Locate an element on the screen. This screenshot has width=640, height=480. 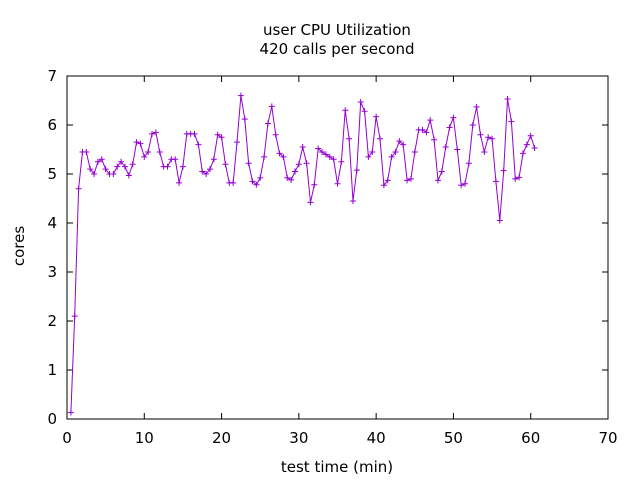
y-axis-label: cores is located at coordinates (19, 246).